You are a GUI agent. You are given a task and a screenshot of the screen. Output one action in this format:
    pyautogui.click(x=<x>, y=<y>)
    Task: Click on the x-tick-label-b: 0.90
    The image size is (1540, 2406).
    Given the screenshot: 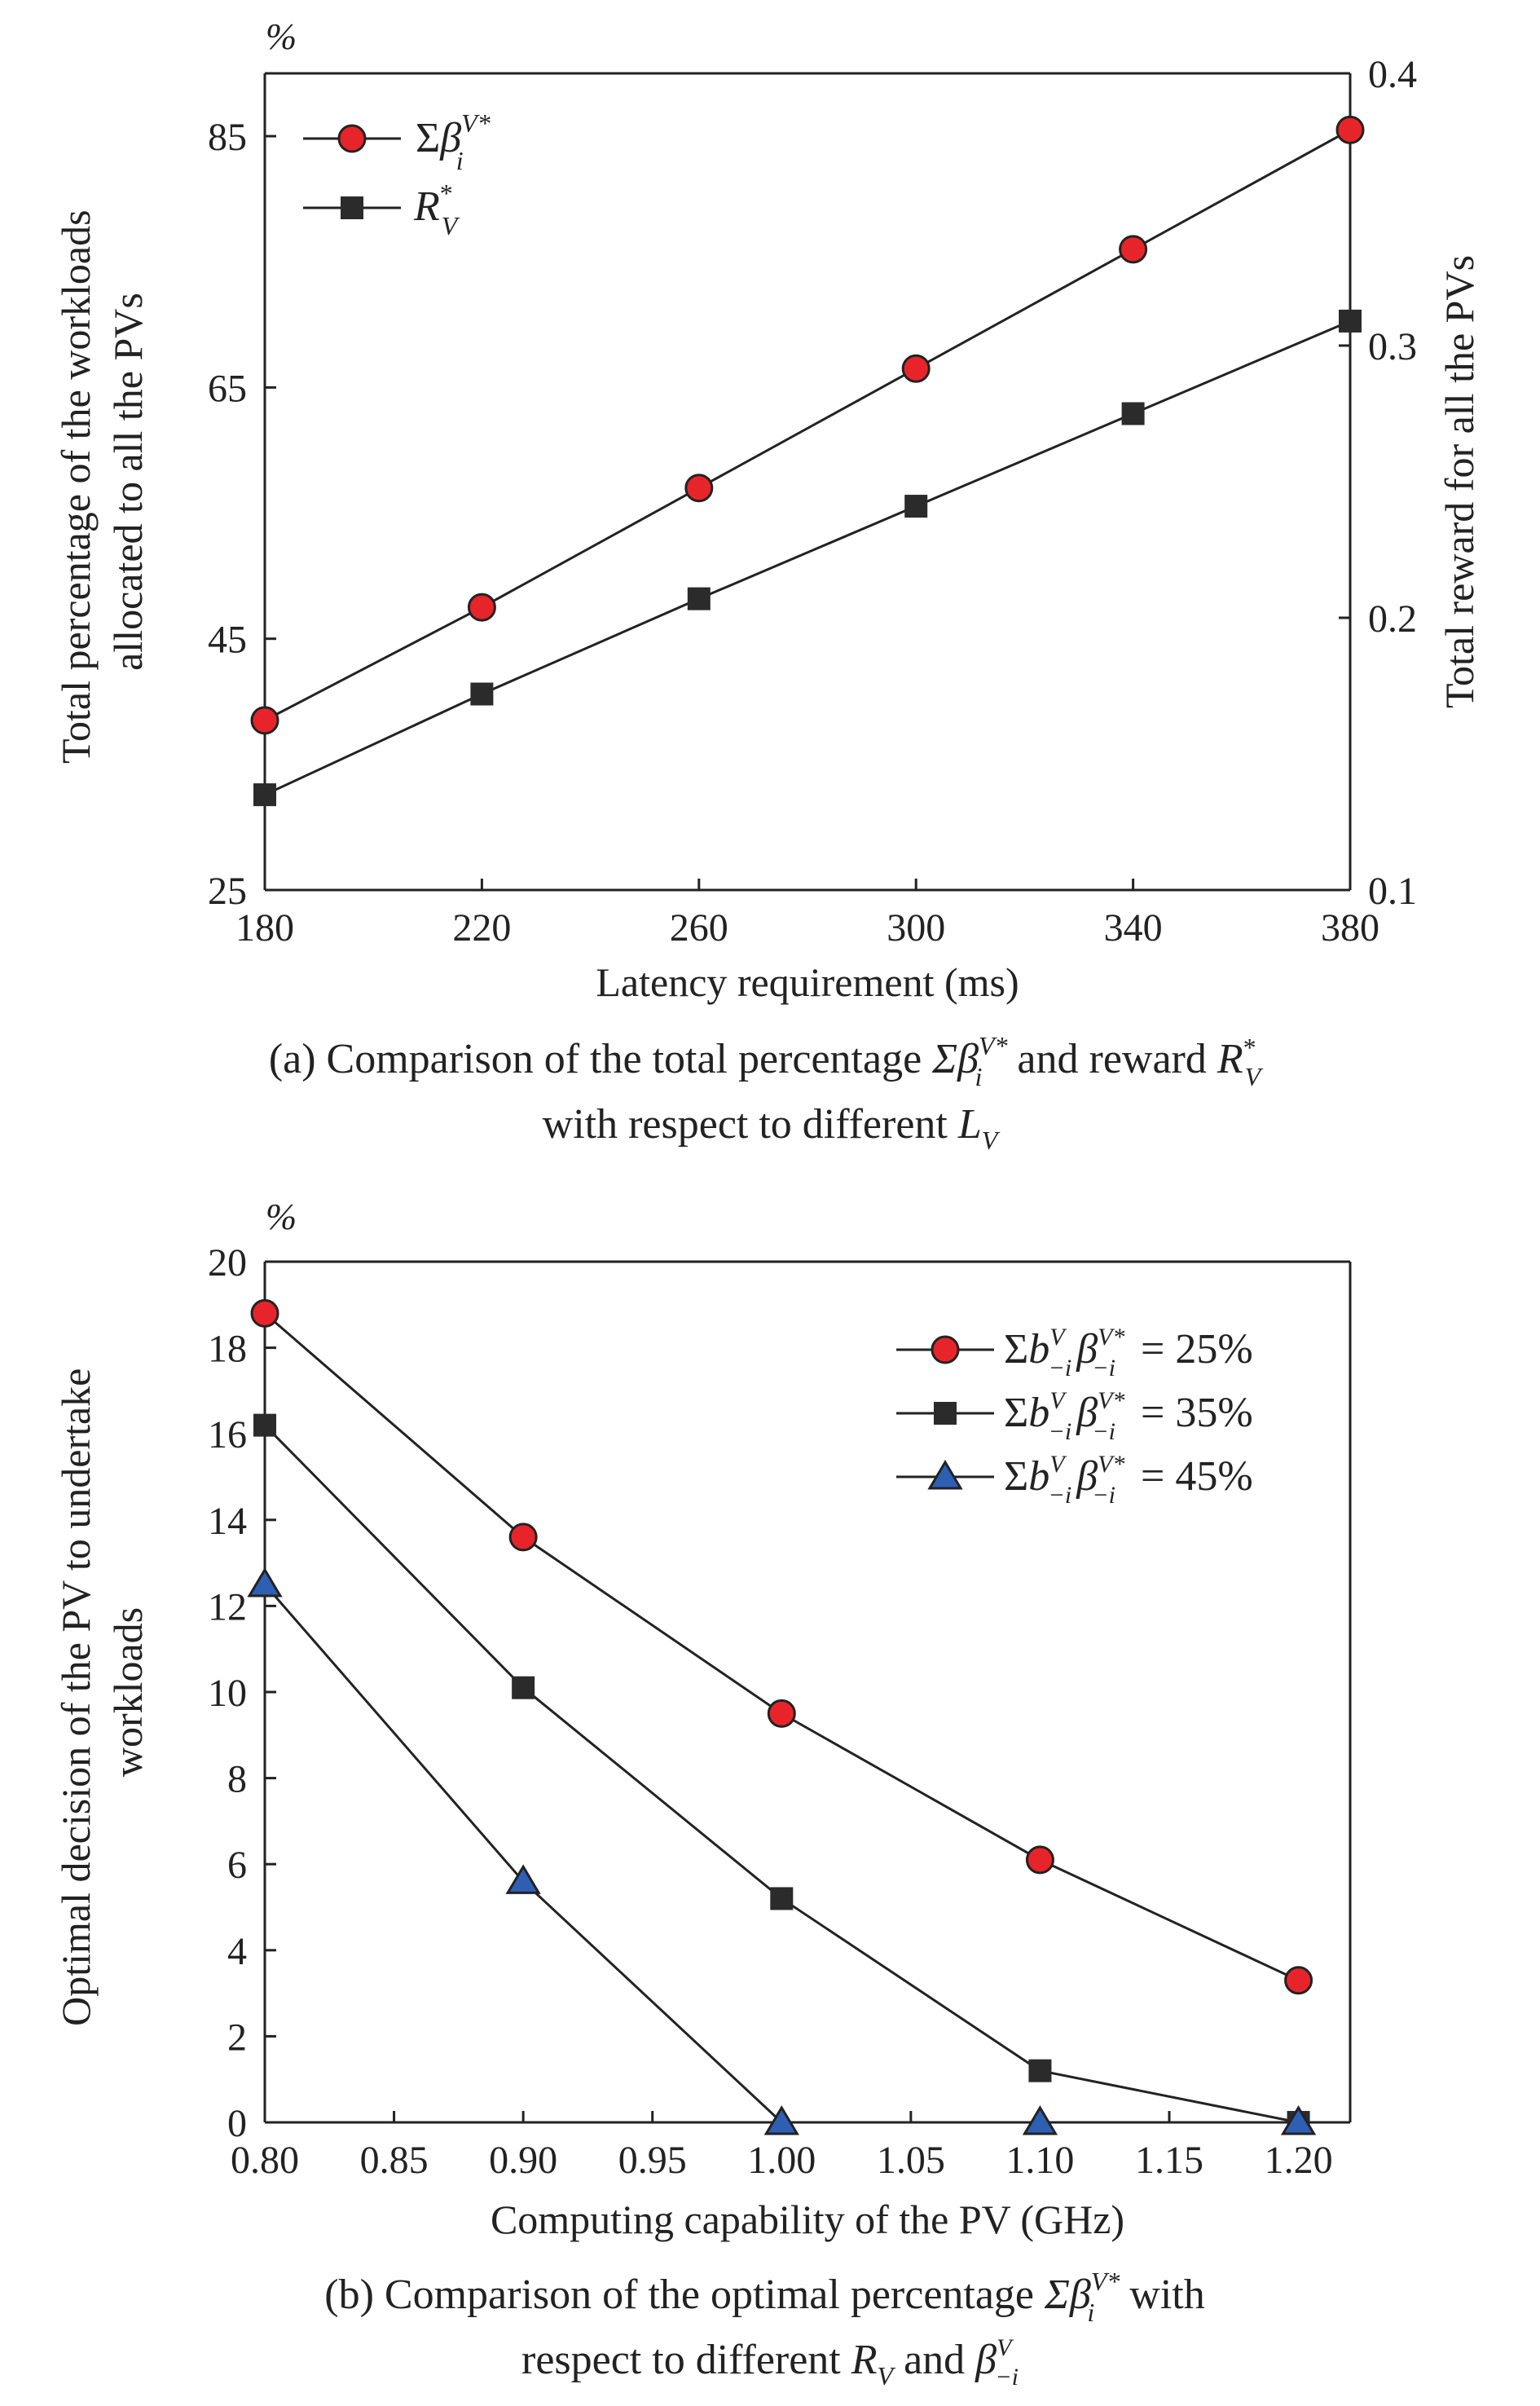 What is the action you would take?
    pyautogui.click(x=523, y=2160)
    